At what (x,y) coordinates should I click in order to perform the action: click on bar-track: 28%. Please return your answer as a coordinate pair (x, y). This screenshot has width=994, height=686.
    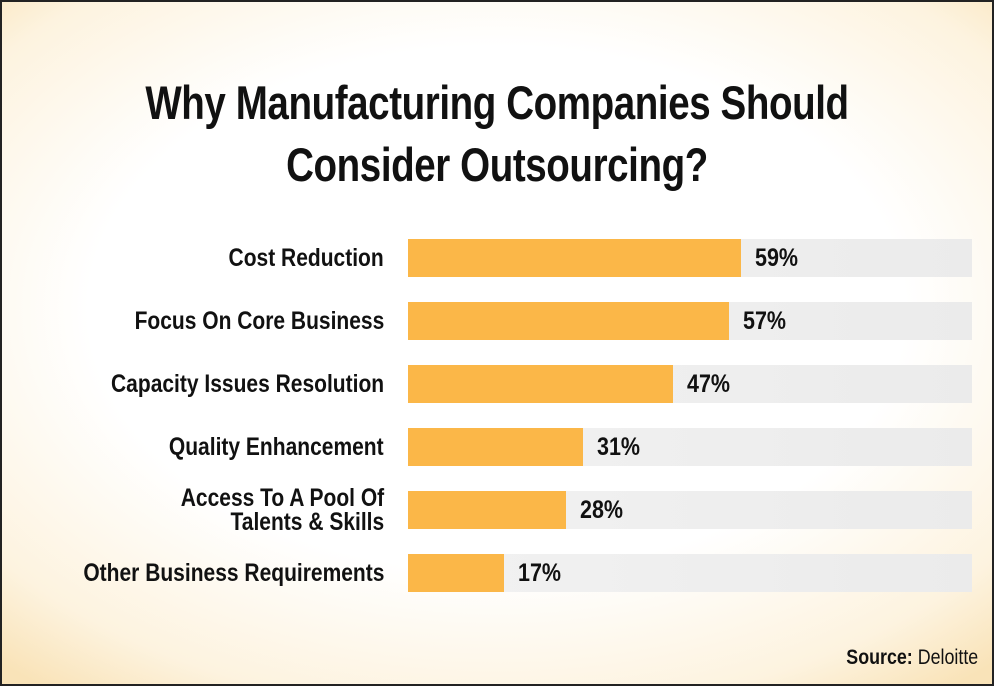
    Looking at the image, I should click on (690, 510).